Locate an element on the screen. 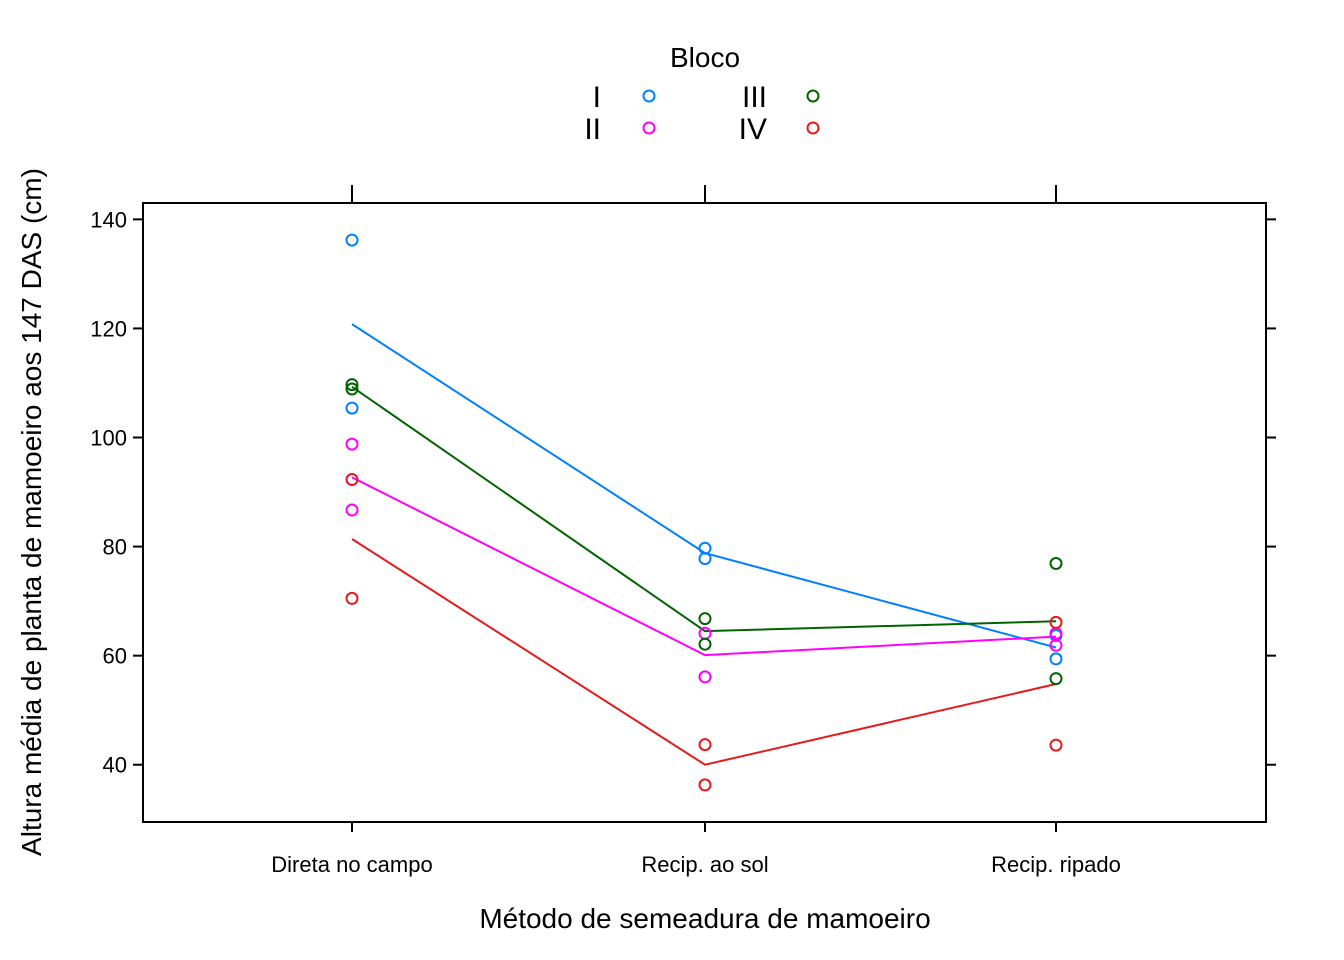  legend-marker-III is located at coordinates (813, 96).